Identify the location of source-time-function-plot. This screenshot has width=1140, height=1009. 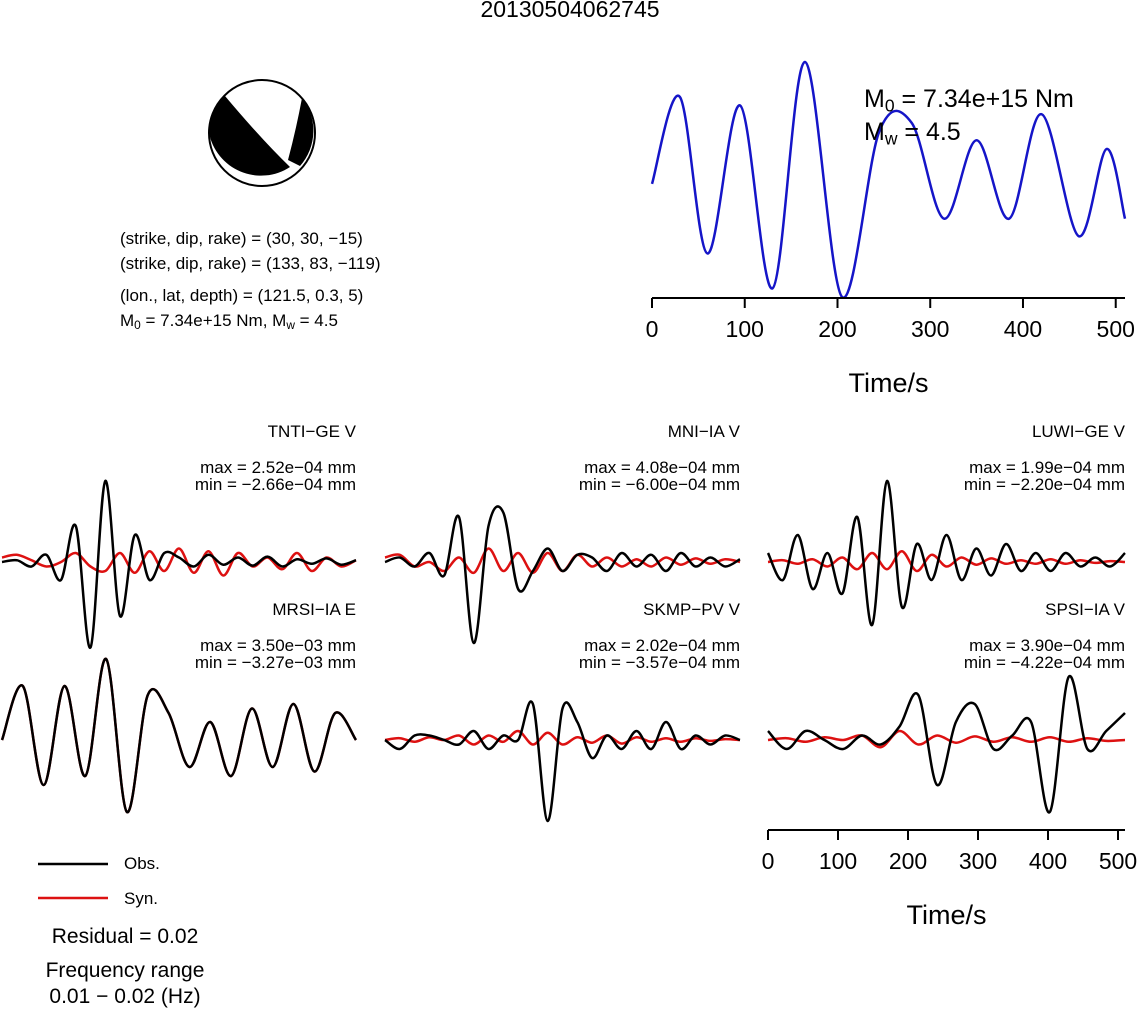
(888, 184).